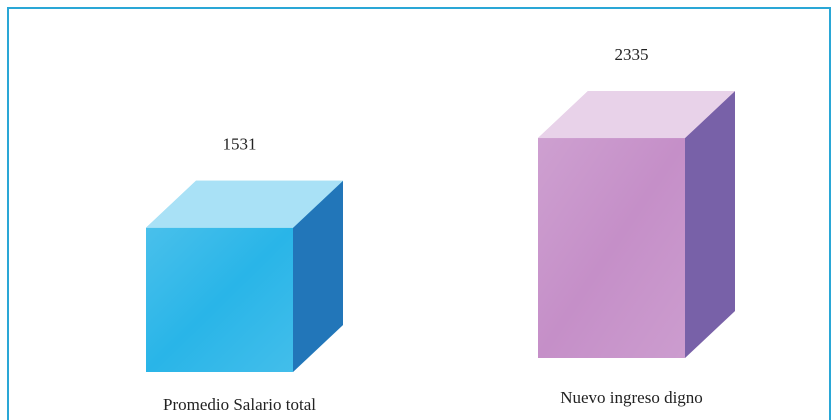 This screenshot has height=420, width=840. What do you see at coordinates (632, 54) in the screenshot?
I see `value-label: 2335` at bounding box center [632, 54].